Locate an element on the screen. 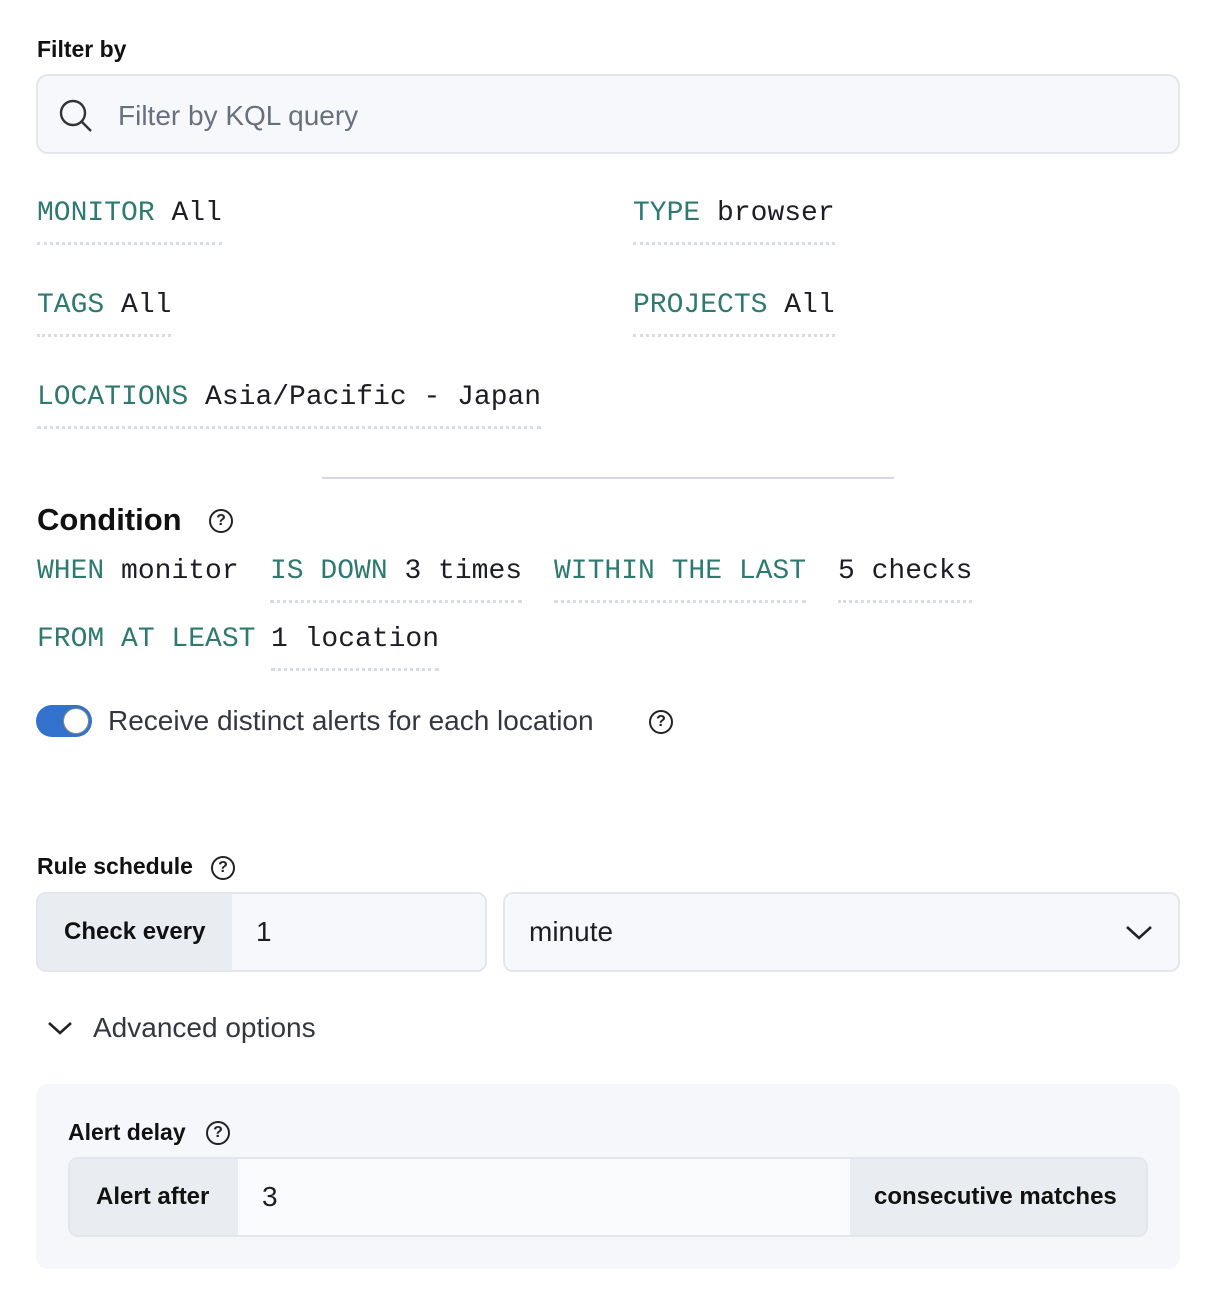 The image size is (1210, 1302). checks-expression: 5 checks is located at coordinates (905, 579).